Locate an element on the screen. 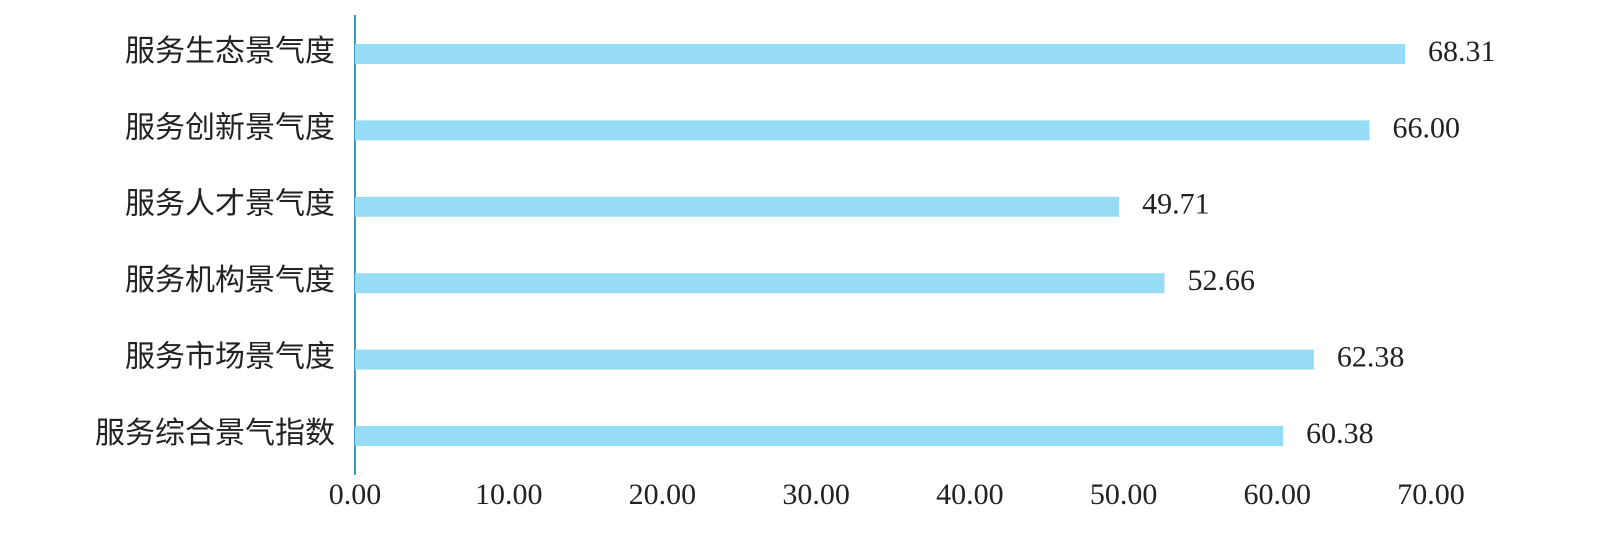 The height and width of the screenshot is (556, 1609). x-tick-label: 30.00 is located at coordinates (816, 494).